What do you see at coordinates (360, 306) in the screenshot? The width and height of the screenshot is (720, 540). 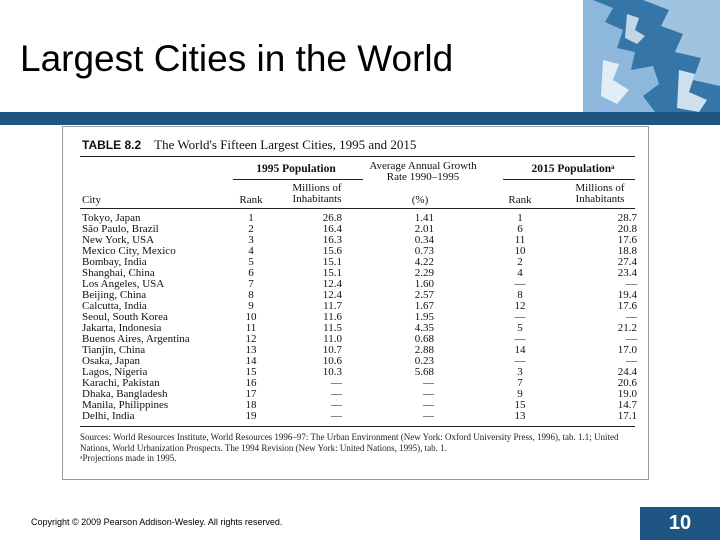 I see `table-row: Calcutta, India 9 11.7 1.67 12 17.6` at bounding box center [360, 306].